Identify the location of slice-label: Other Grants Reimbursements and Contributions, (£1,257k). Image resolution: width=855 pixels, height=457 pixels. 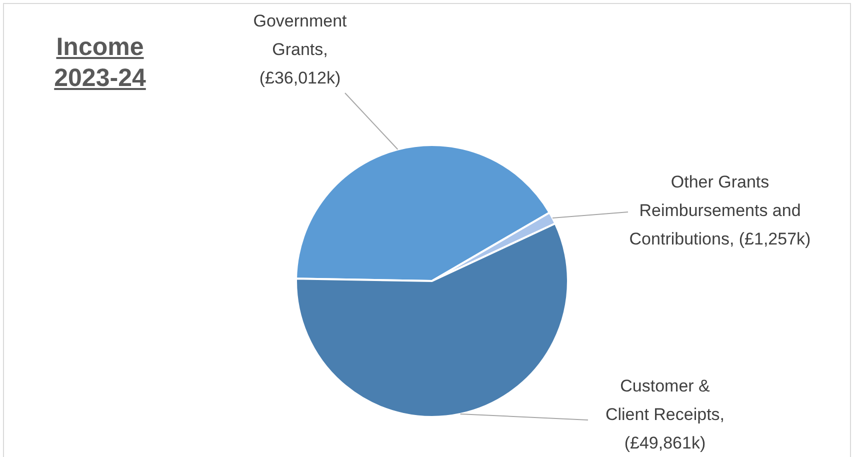
(720, 210).